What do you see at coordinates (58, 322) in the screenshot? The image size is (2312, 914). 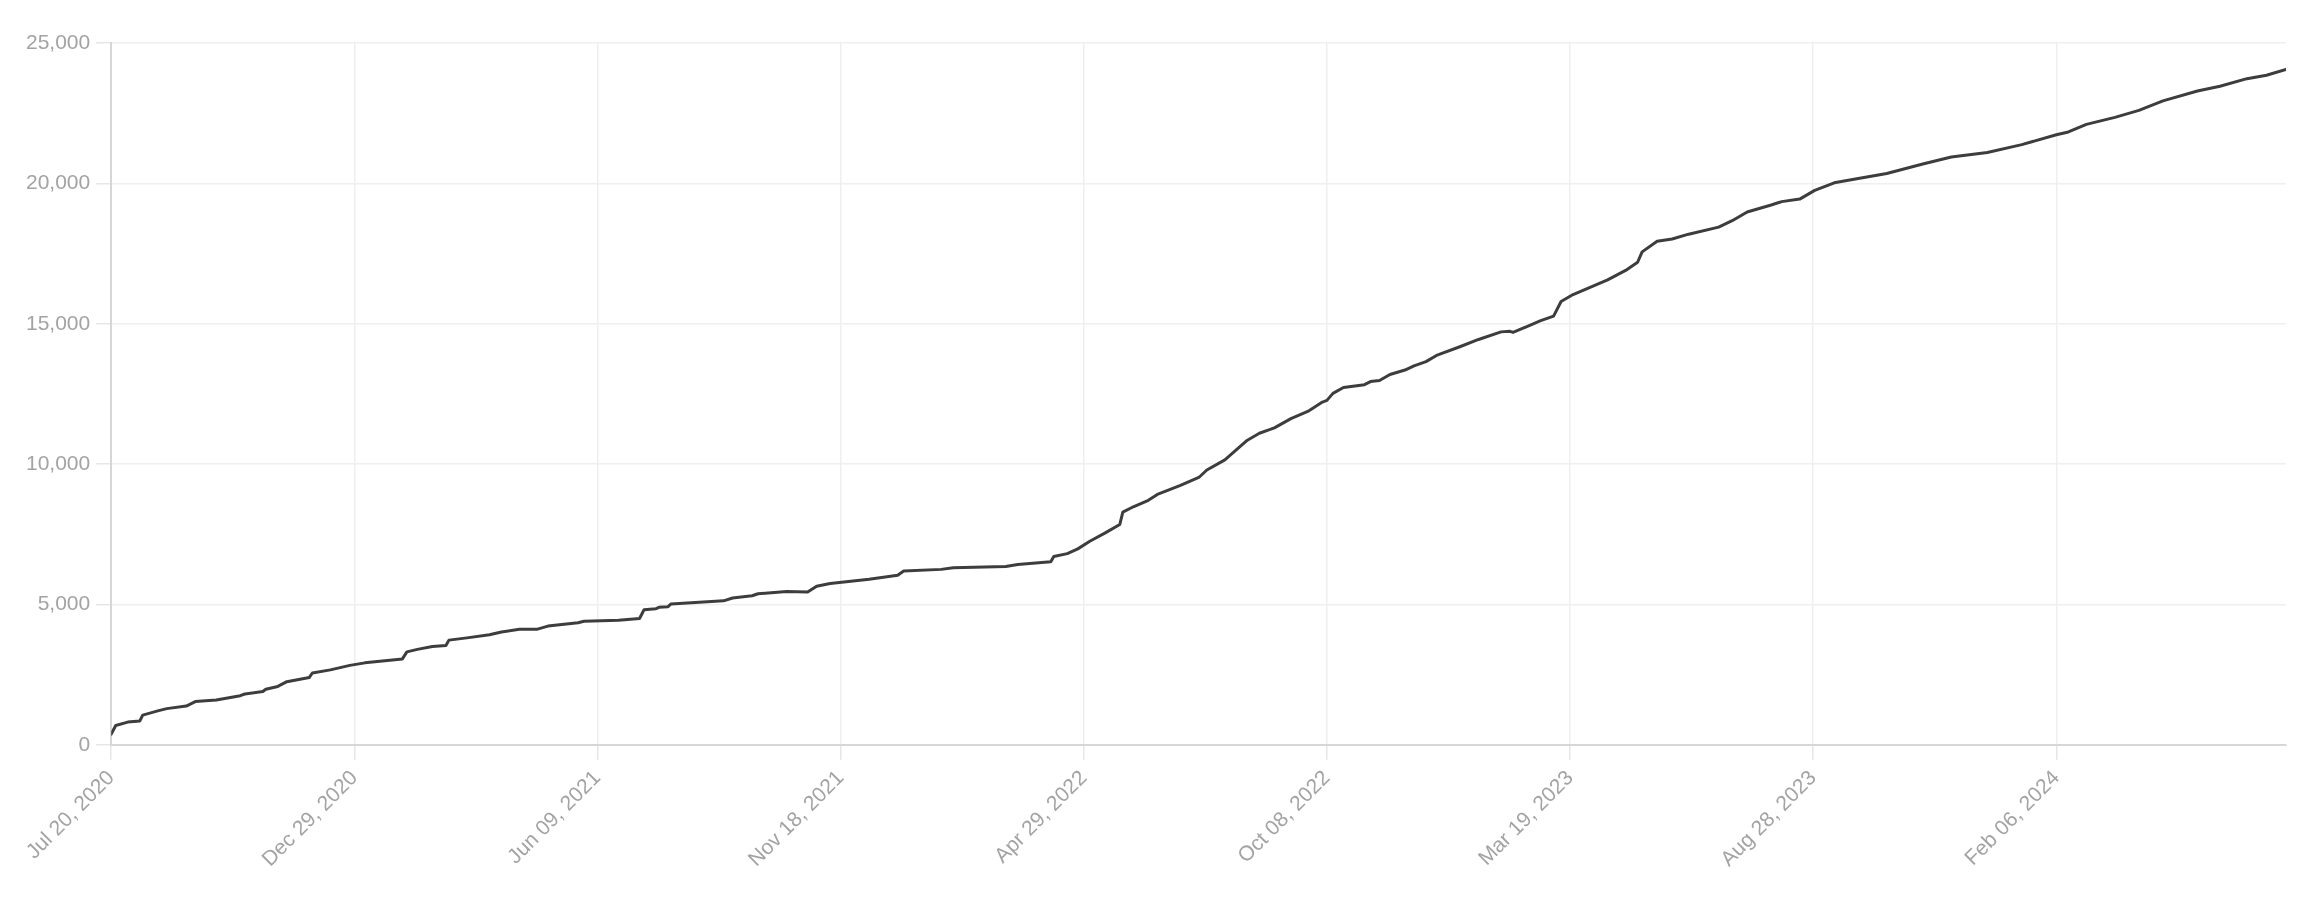 I see `y-tick-label: 15,000` at bounding box center [58, 322].